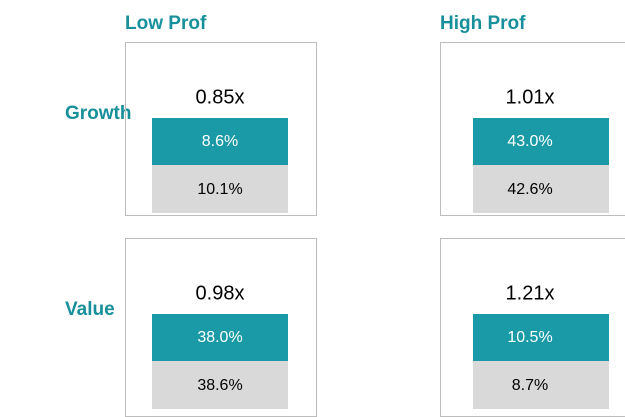 The image size is (625, 417). I want to click on row-label: Growth, so click(98, 113).